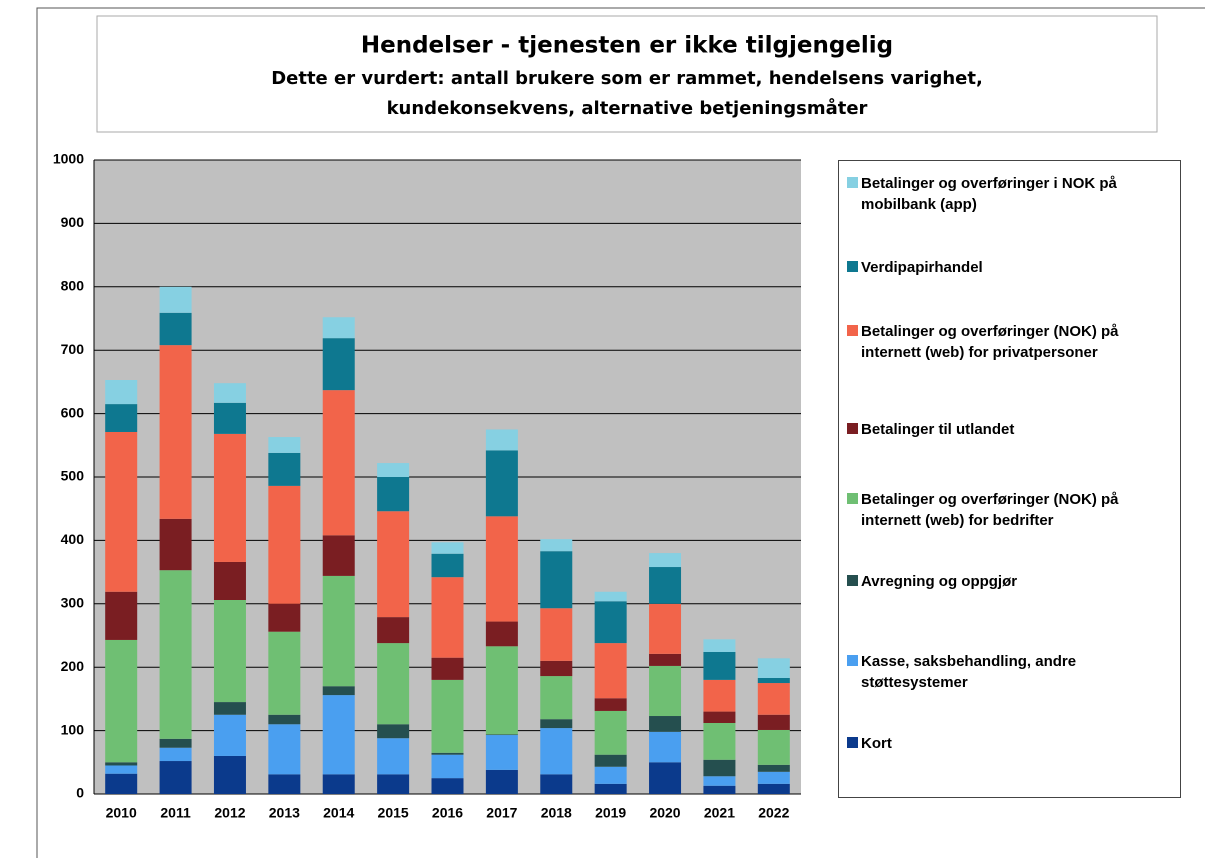 The width and height of the screenshot is (1205, 858). I want to click on x-tick-label: 2013, so click(284, 813).